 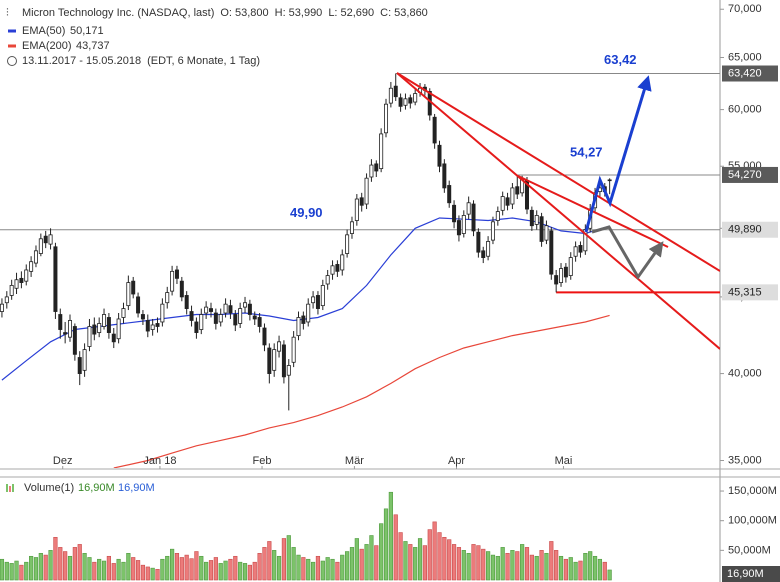 What do you see at coordinates (203, 61) in the screenshot?
I see `range-note: (EDT, 6 Monate, 1 Tag)` at bounding box center [203, 61].